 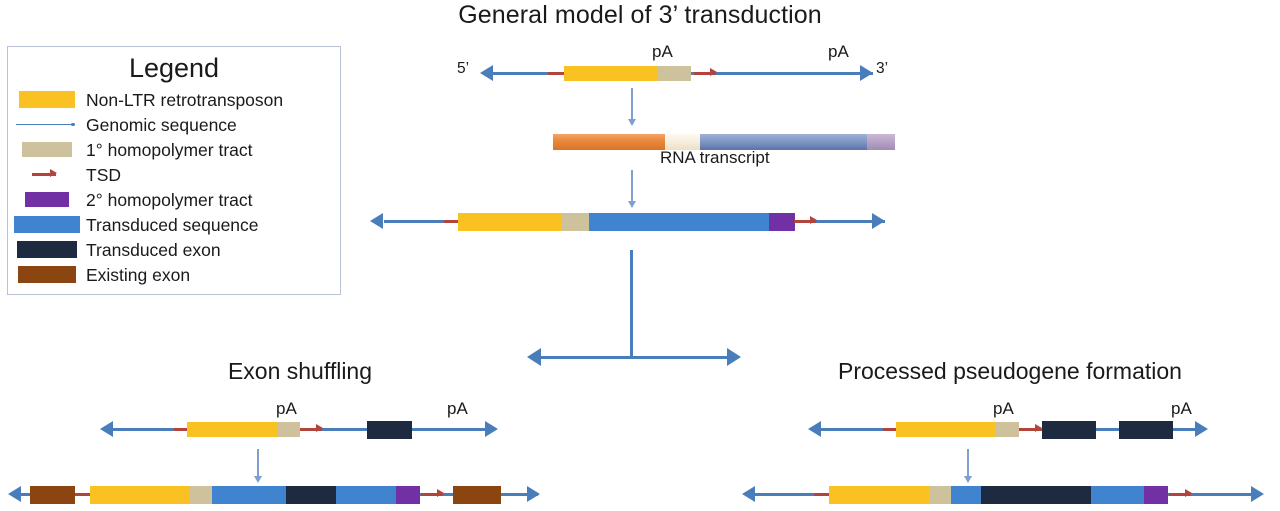 What do you see at coordinates (881, 142) in the screenshot?
I see `rna-segment-secondary-polyA` at bounding box center [881, 142].